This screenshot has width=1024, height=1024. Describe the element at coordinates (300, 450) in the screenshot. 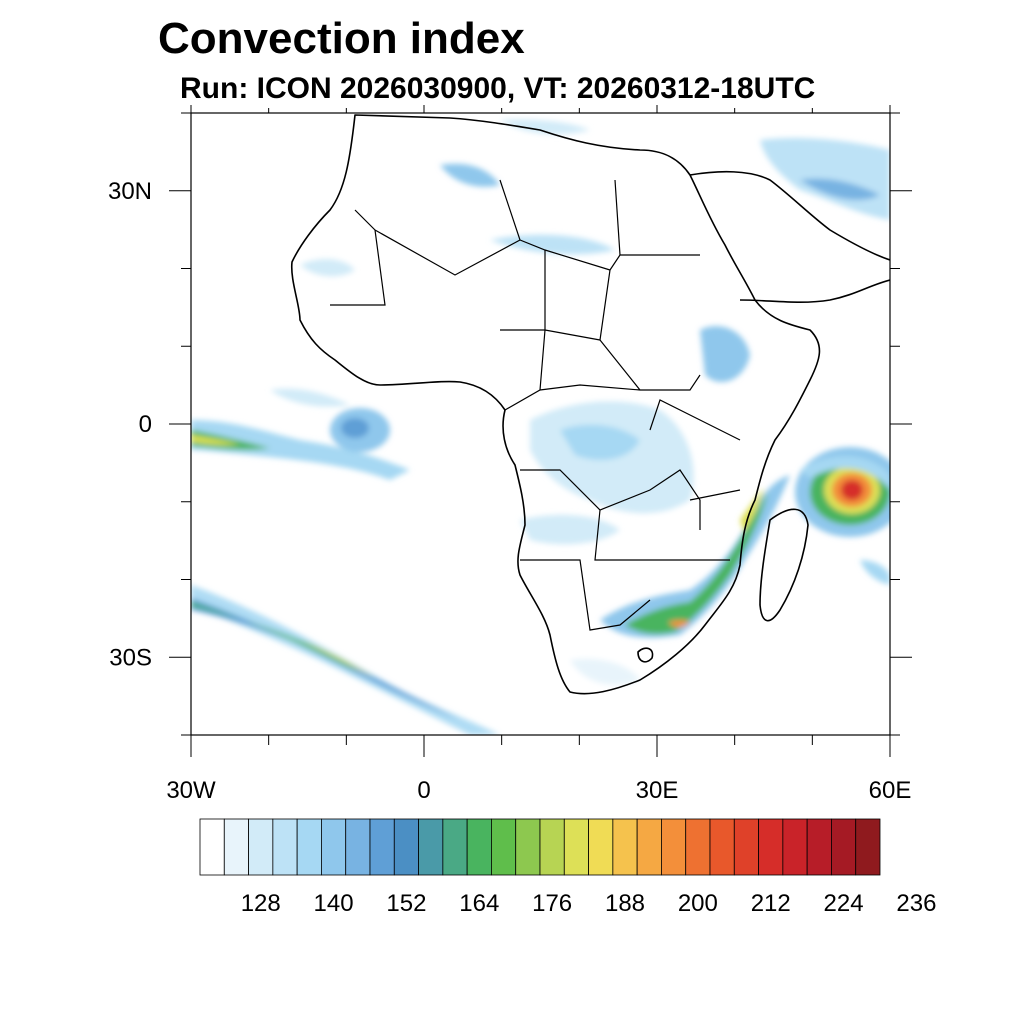

I see `convection-band-equatorial-atlantic` at that location.